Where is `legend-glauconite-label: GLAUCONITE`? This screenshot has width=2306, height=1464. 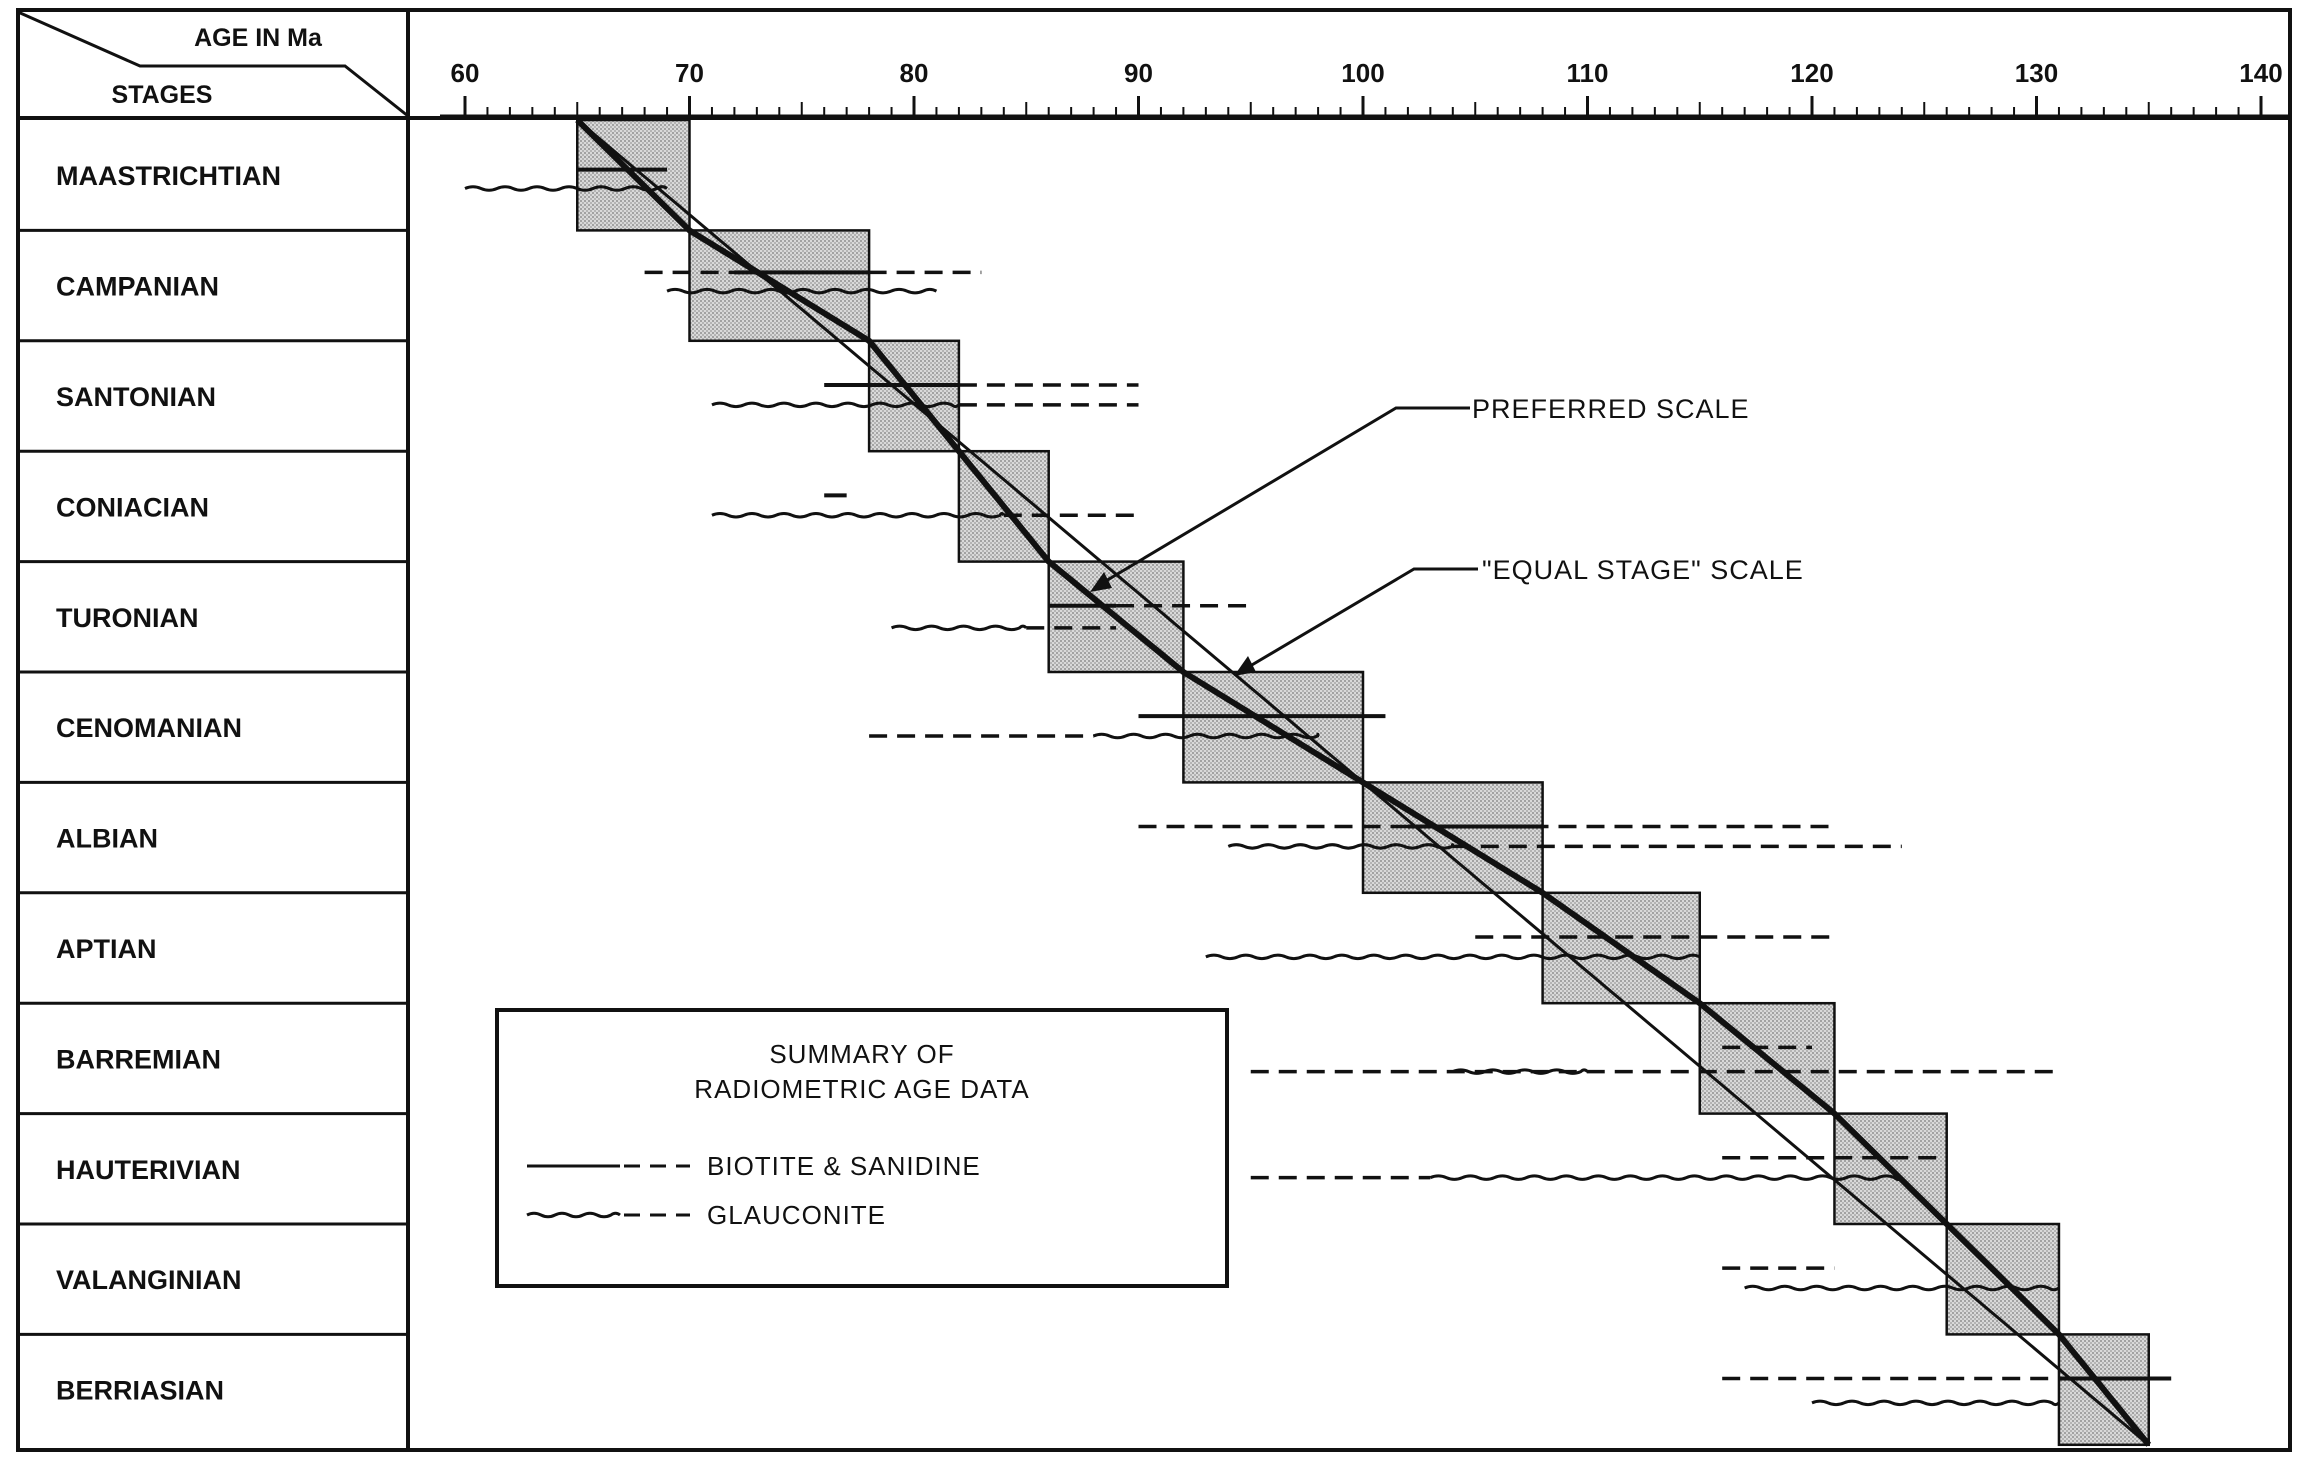
legend-glauconite-label: GLAUCONITE is located at coordinates (796, 1215).